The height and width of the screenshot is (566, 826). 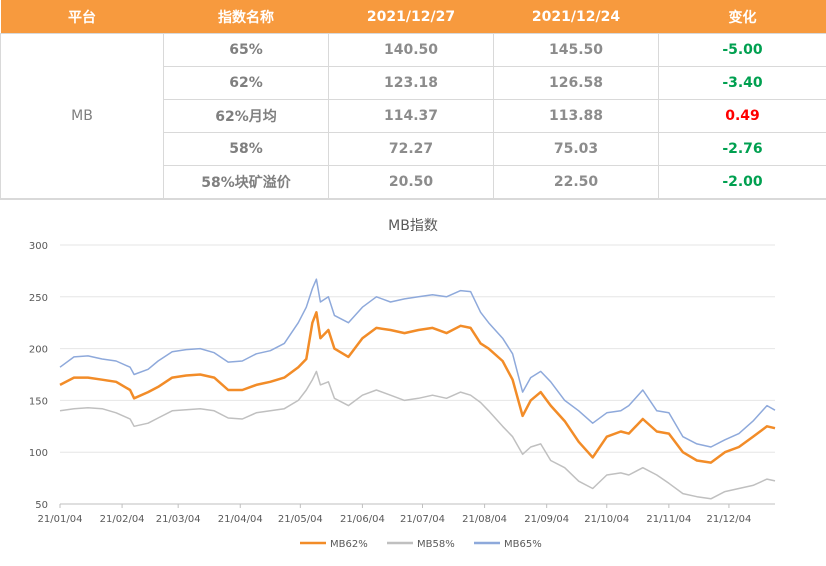 What do you see at coordinates (742, 116) in the screenshot?
I see `row-change: 0.49` at bounding box center [742, 116].